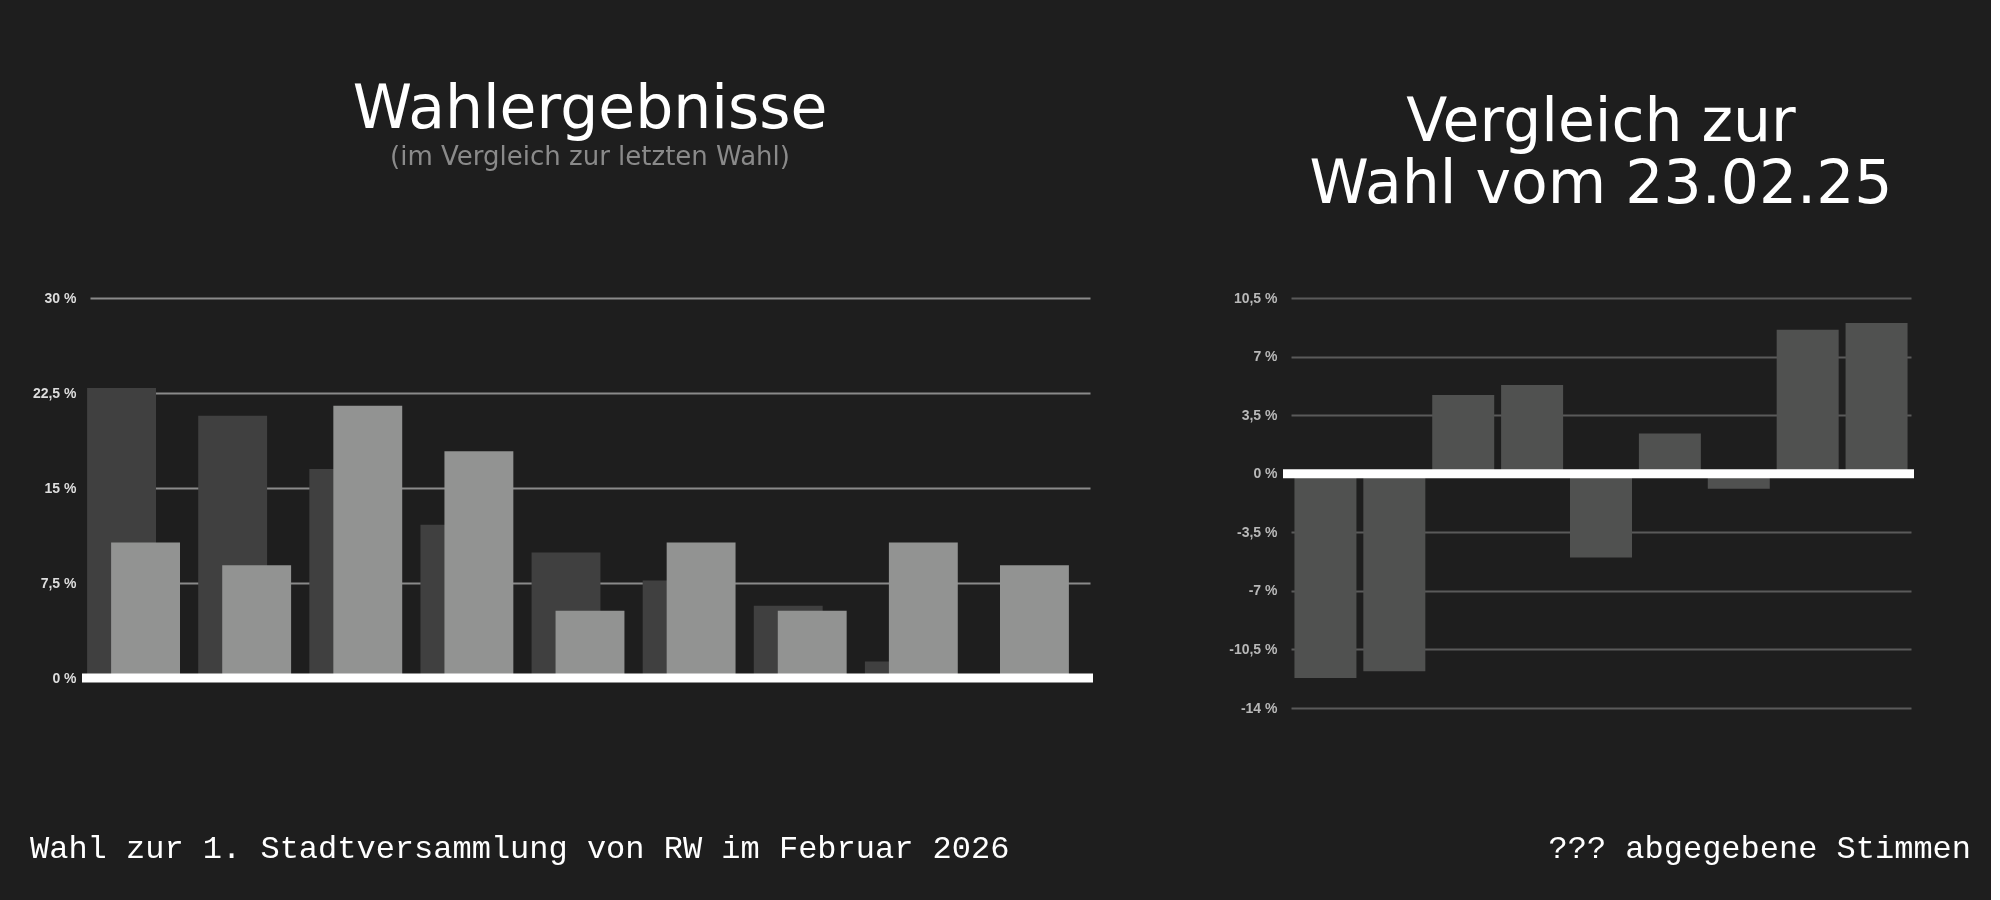  Describe the element at coordinates (1256, 297) in the screenshot. I see `y-tick-label: 10,5 %` at that location.